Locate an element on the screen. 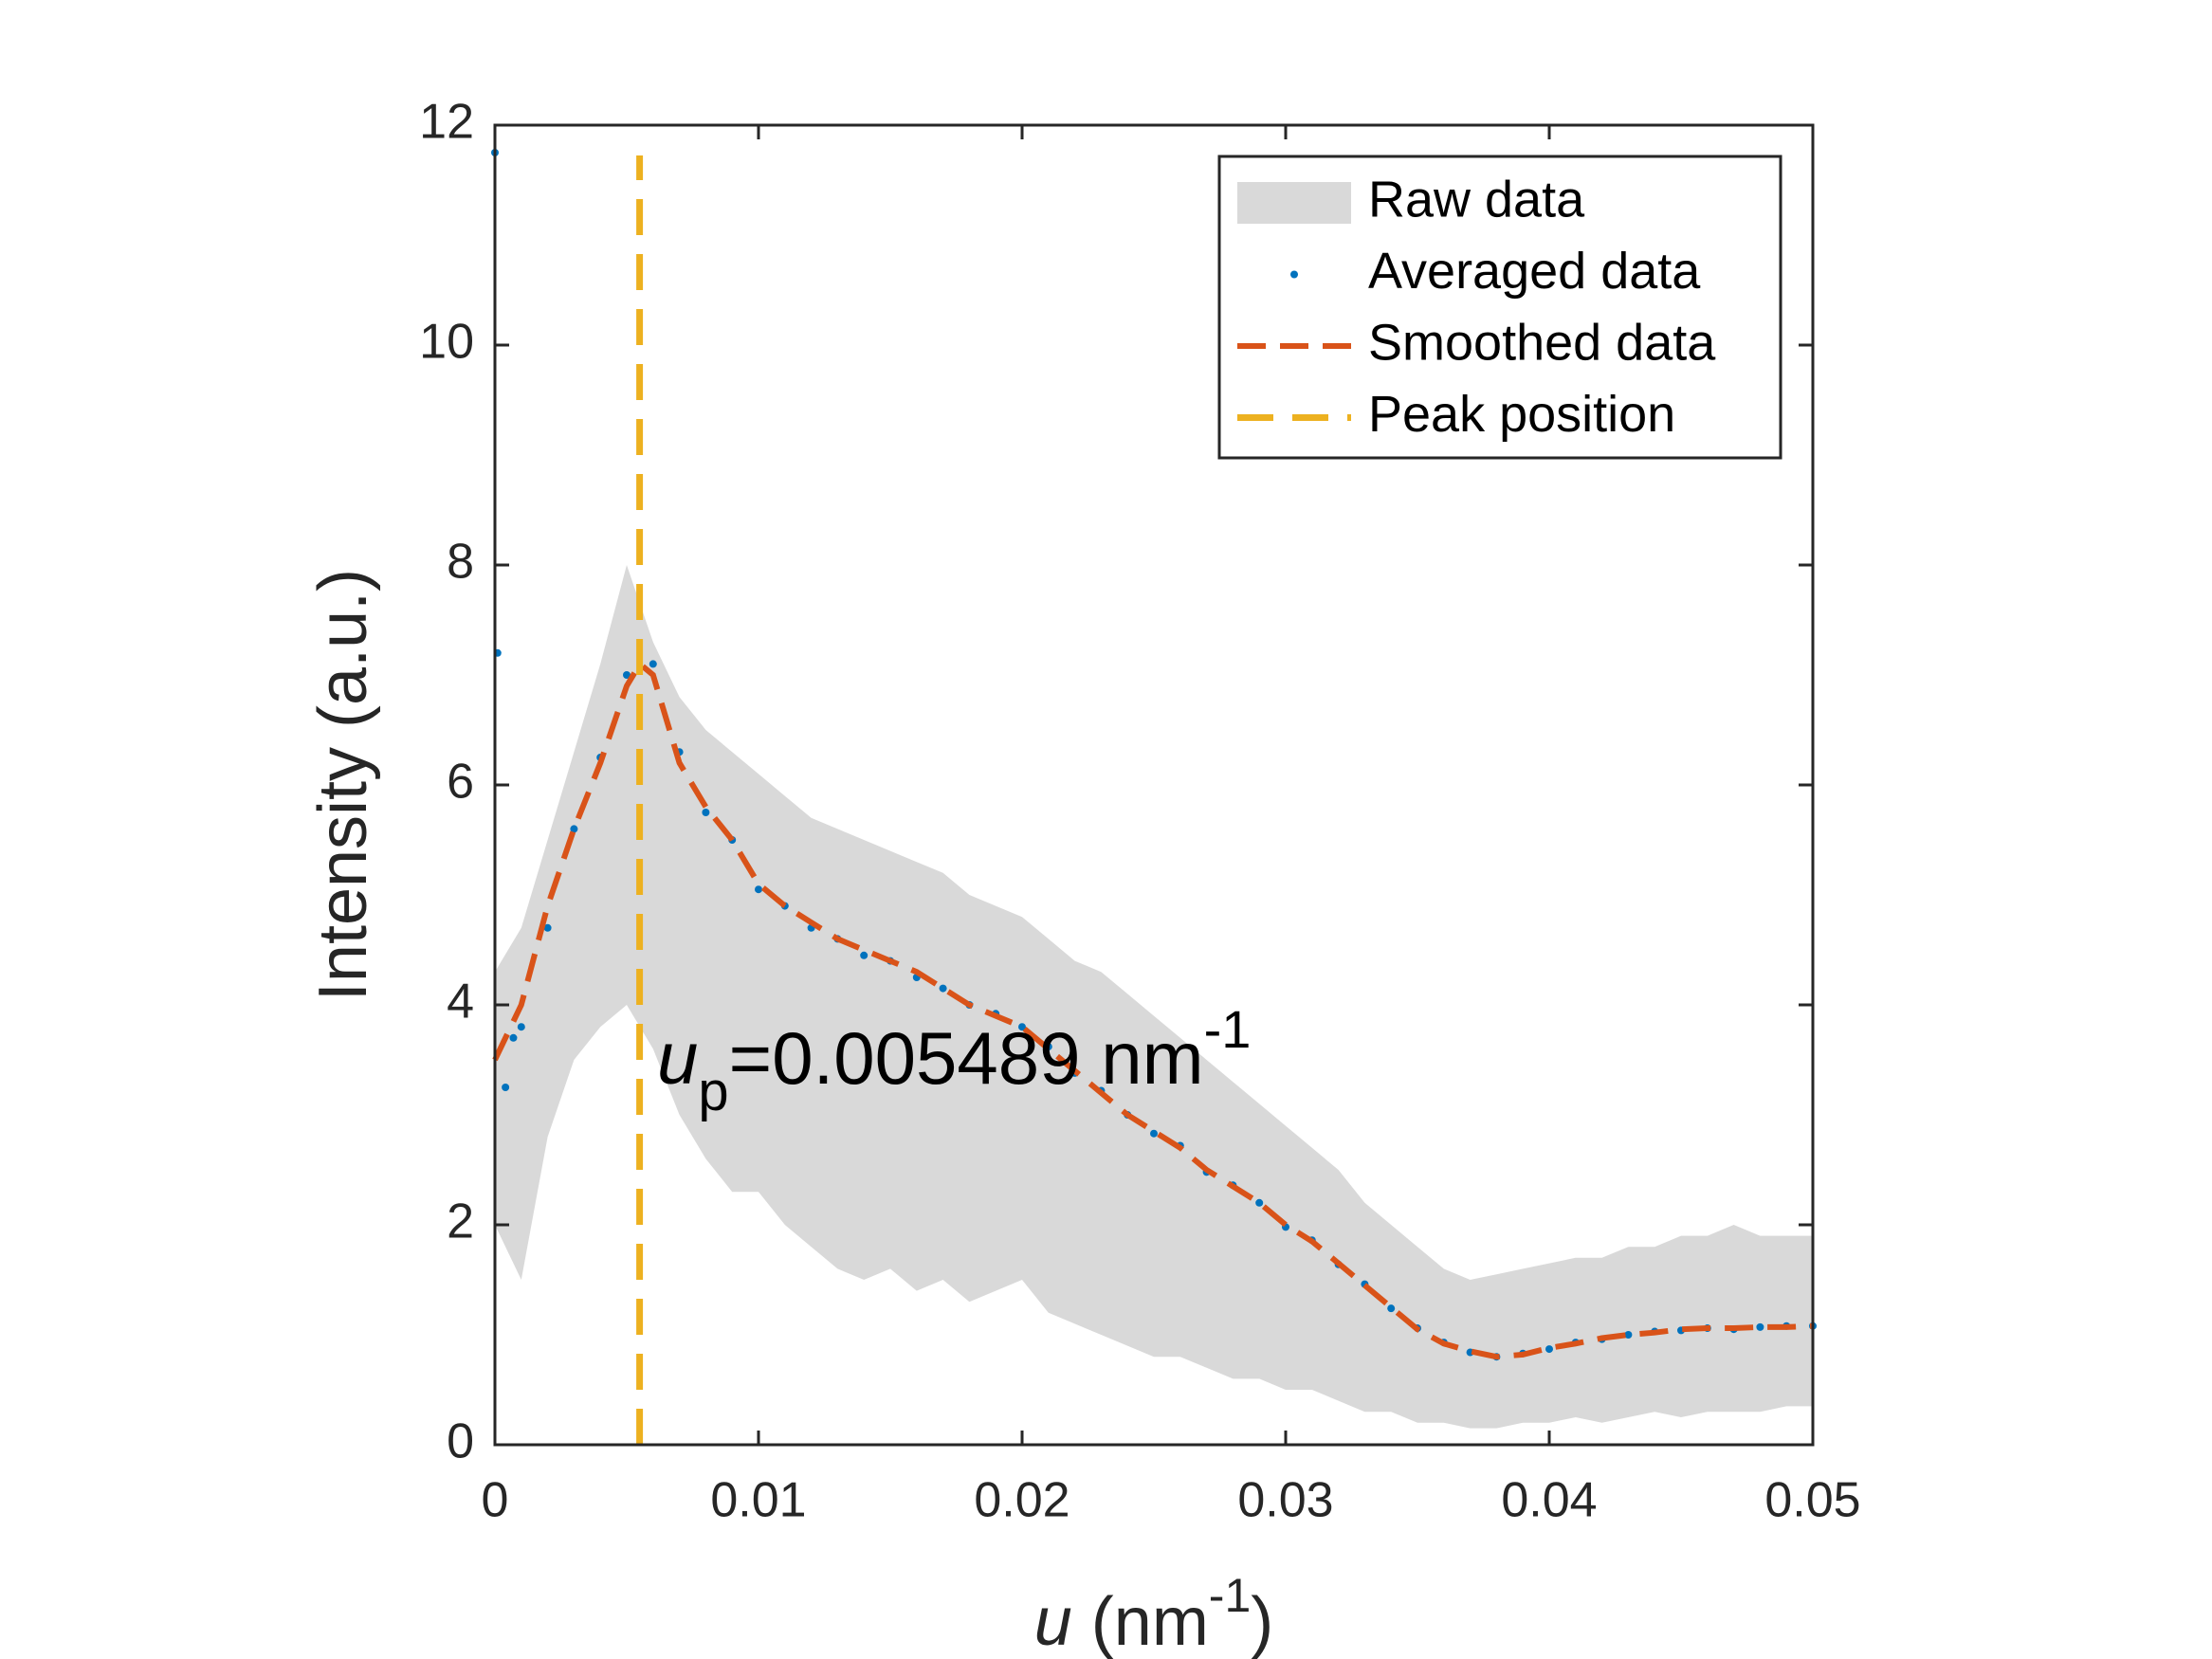 This screenshot has height=1659, width=2212. x-axis-label: u (nm-1) is located at coordinates (1154, 1614).